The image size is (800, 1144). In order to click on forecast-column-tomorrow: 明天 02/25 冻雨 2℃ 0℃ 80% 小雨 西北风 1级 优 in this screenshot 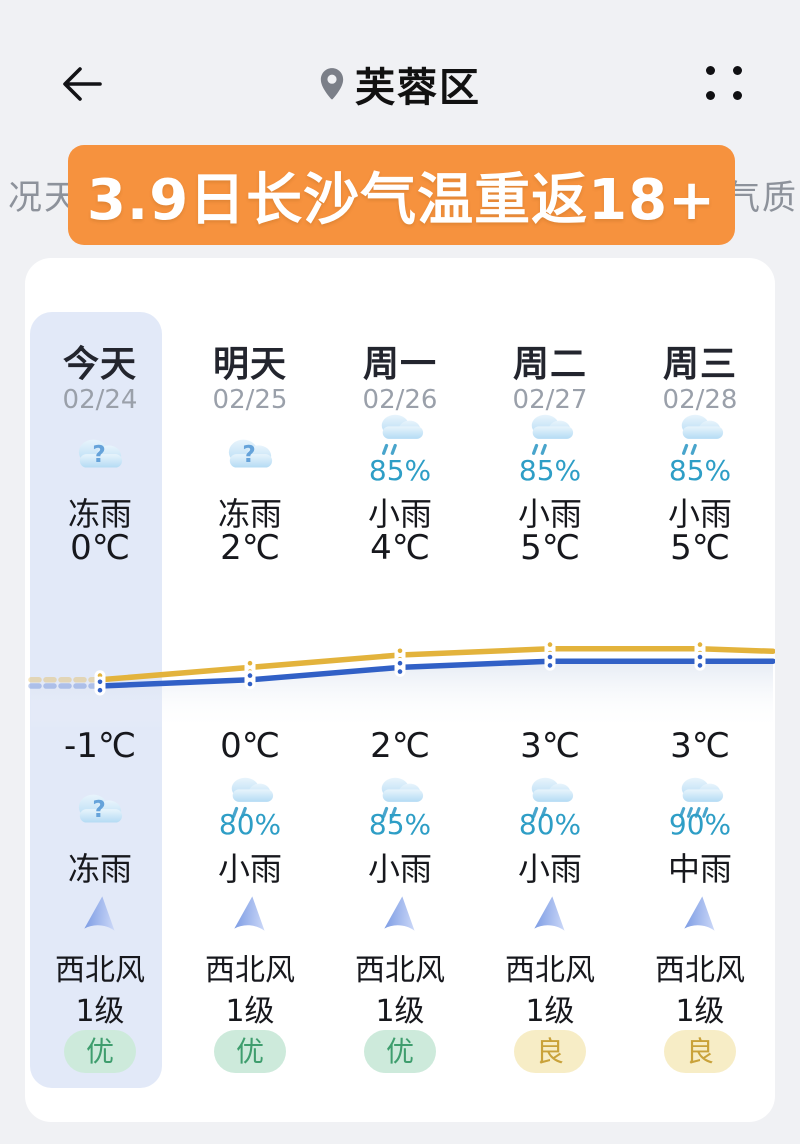, I will do `click(250, 690)`.